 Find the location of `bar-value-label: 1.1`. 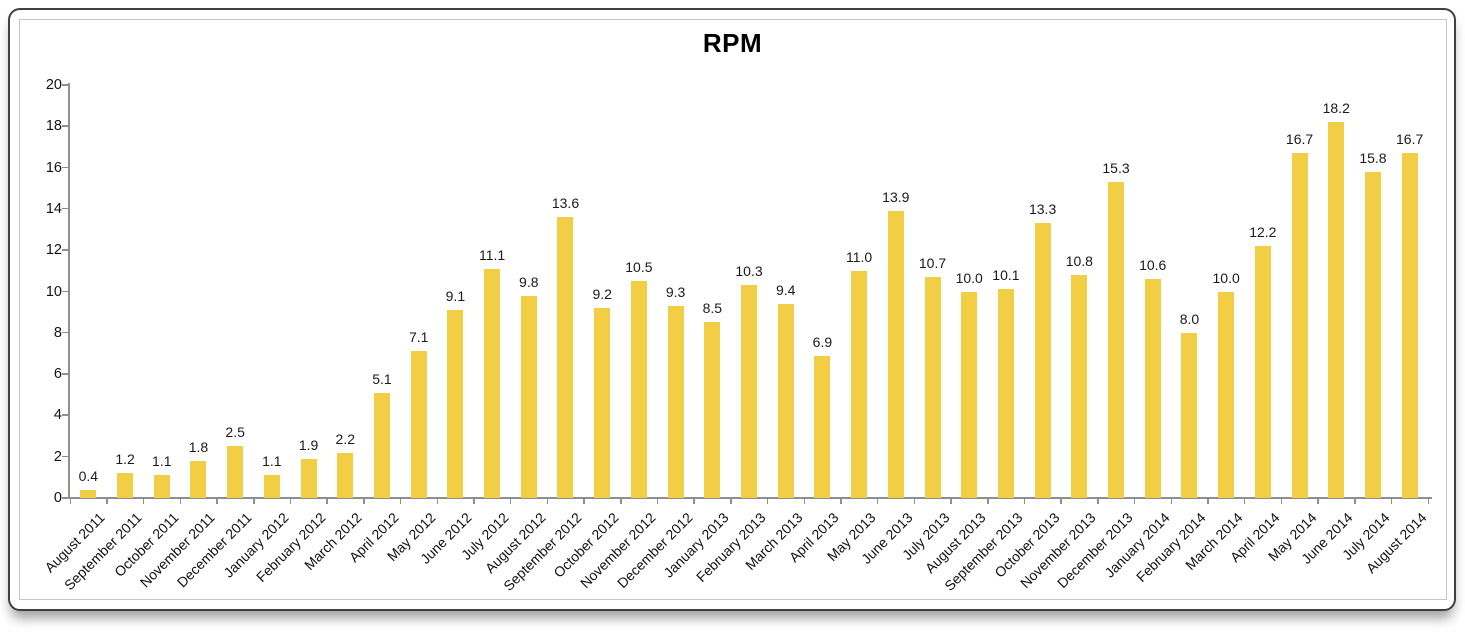

bar-value-label: 1.1 is located at coordinates (162, 461).